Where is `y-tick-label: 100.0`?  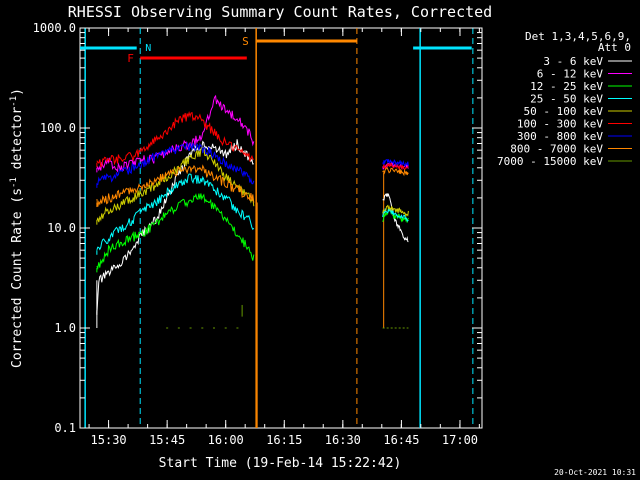
y-tick-label: 100.0 is located at coordinates (58, 128).